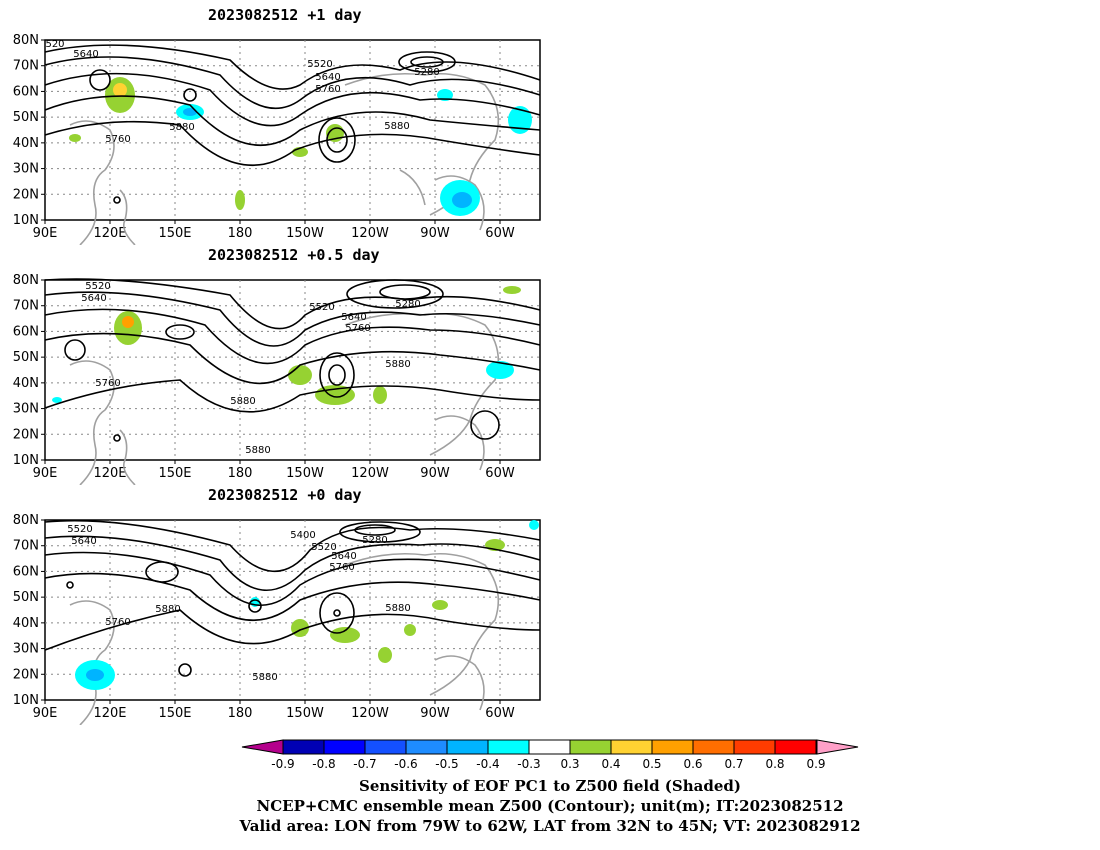  I want to click on colorbar-tick-label: 0.7, so click(733, 764).